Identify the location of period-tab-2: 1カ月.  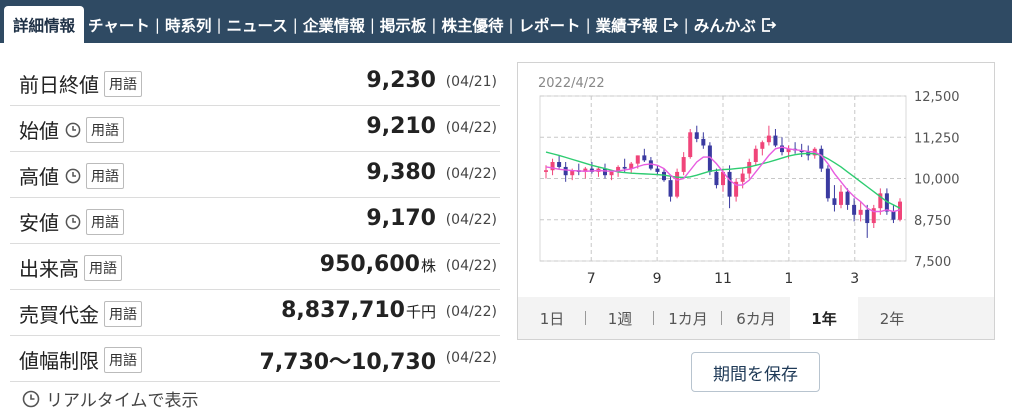
(688, 318).